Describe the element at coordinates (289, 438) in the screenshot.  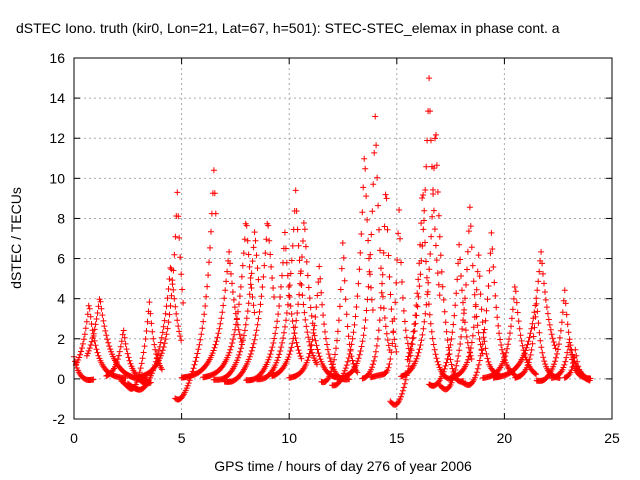
I see `x-tick-label: 10` at that location.